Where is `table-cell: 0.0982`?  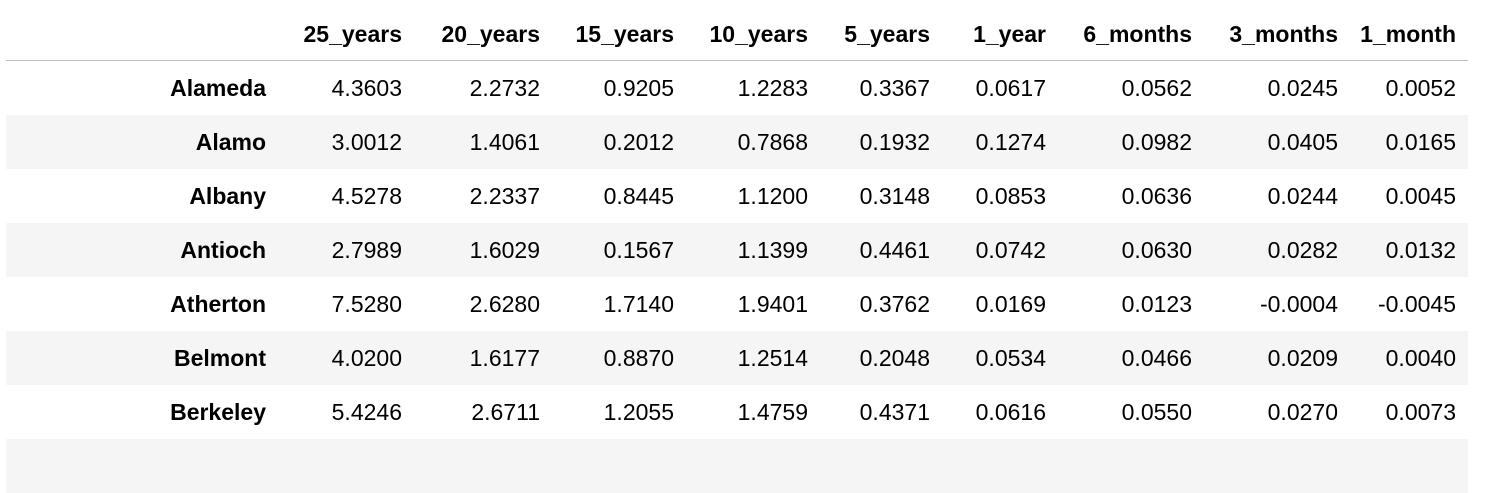 table-cell: 0.0982 is located at coordinates (1119, 142).